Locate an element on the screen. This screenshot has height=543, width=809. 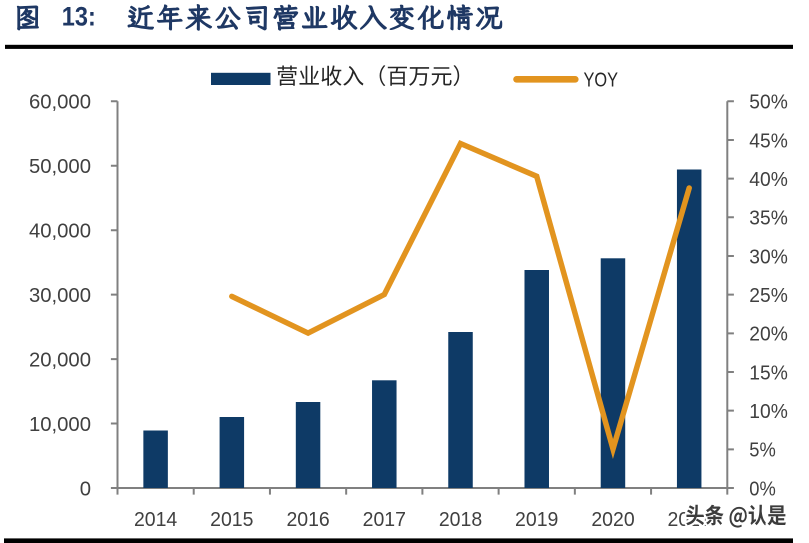
svg-text: 2014 is located at coordinates (155, 520).